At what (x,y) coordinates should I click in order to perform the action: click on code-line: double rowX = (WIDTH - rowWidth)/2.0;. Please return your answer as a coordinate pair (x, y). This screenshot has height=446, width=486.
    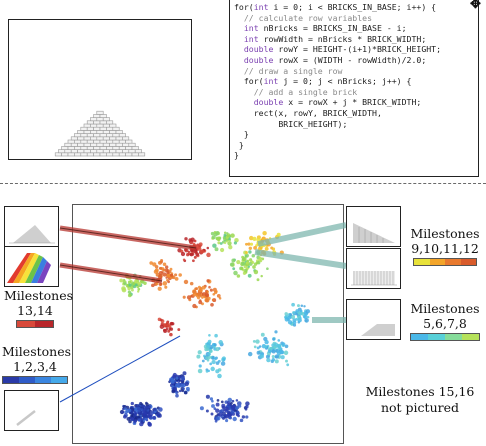
    Looking at the image, I should click on (335, 59).